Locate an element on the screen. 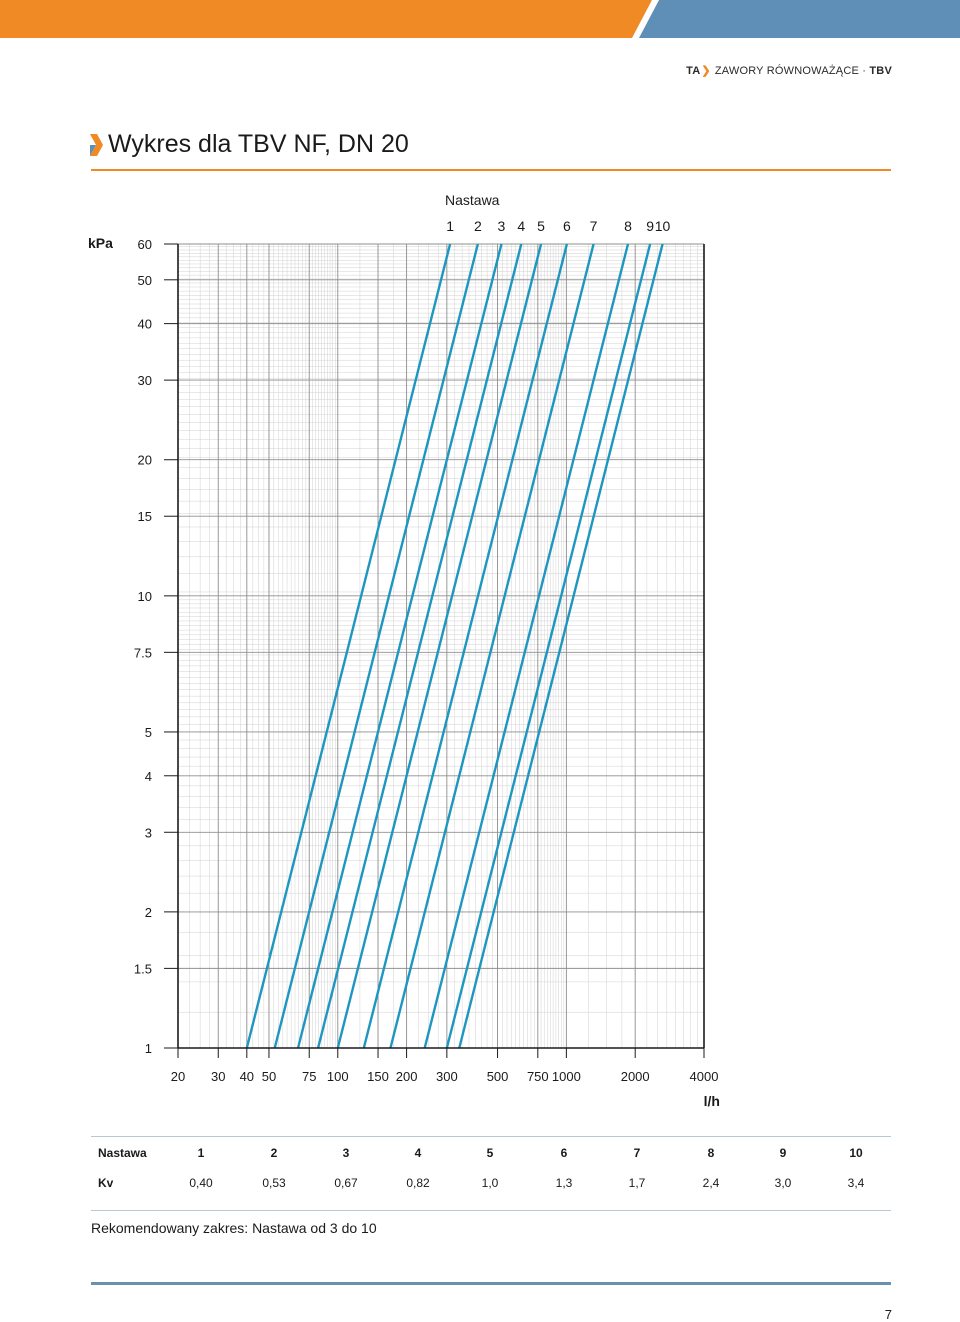  series-header-label: Nastawa is located at coordinates (472, 200).